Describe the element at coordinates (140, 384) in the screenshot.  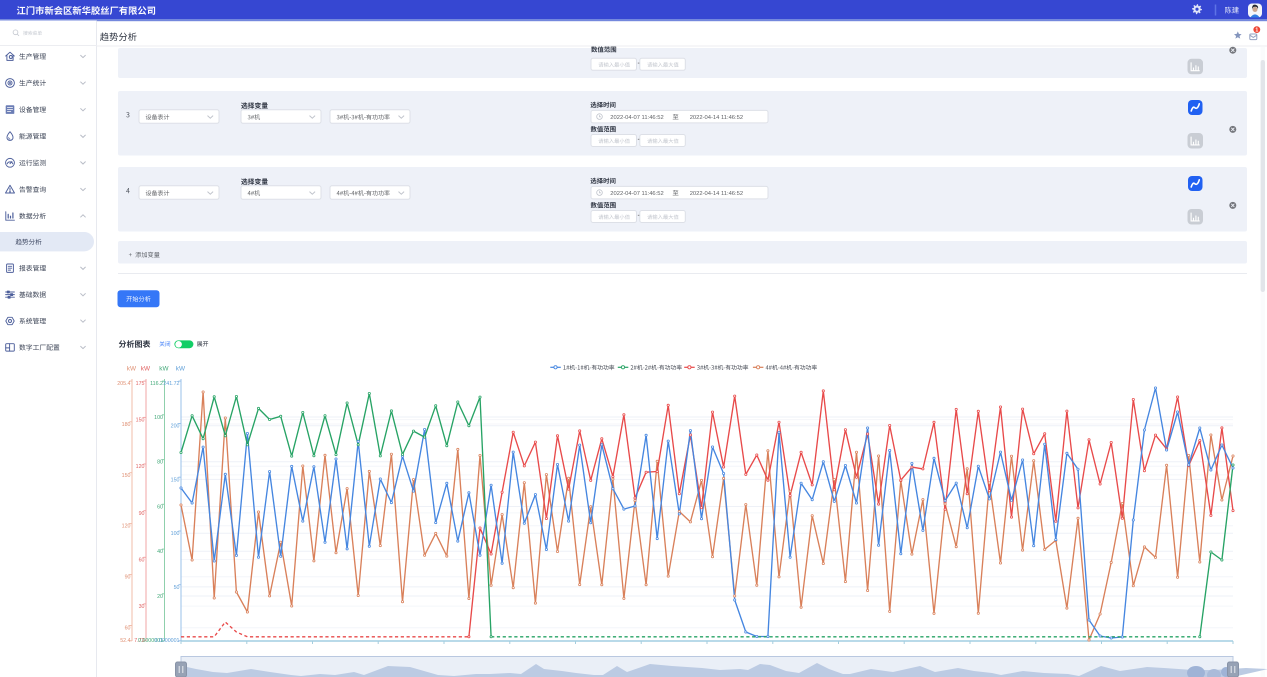
I see `svg-text: 175` at that location.